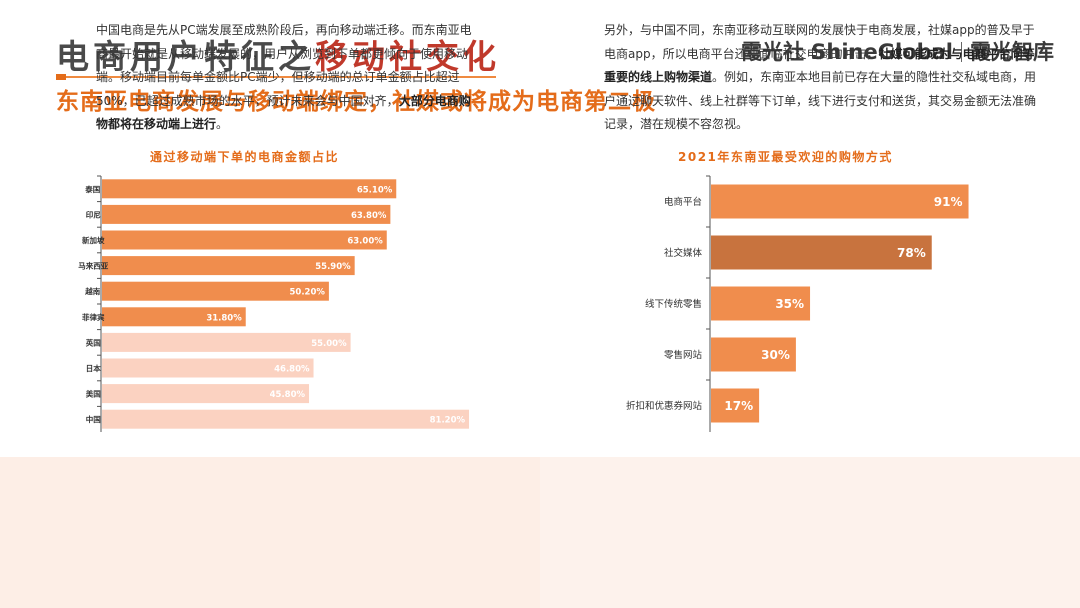  I want to click on bar-value-label: 55.00%, so click(329, 344).